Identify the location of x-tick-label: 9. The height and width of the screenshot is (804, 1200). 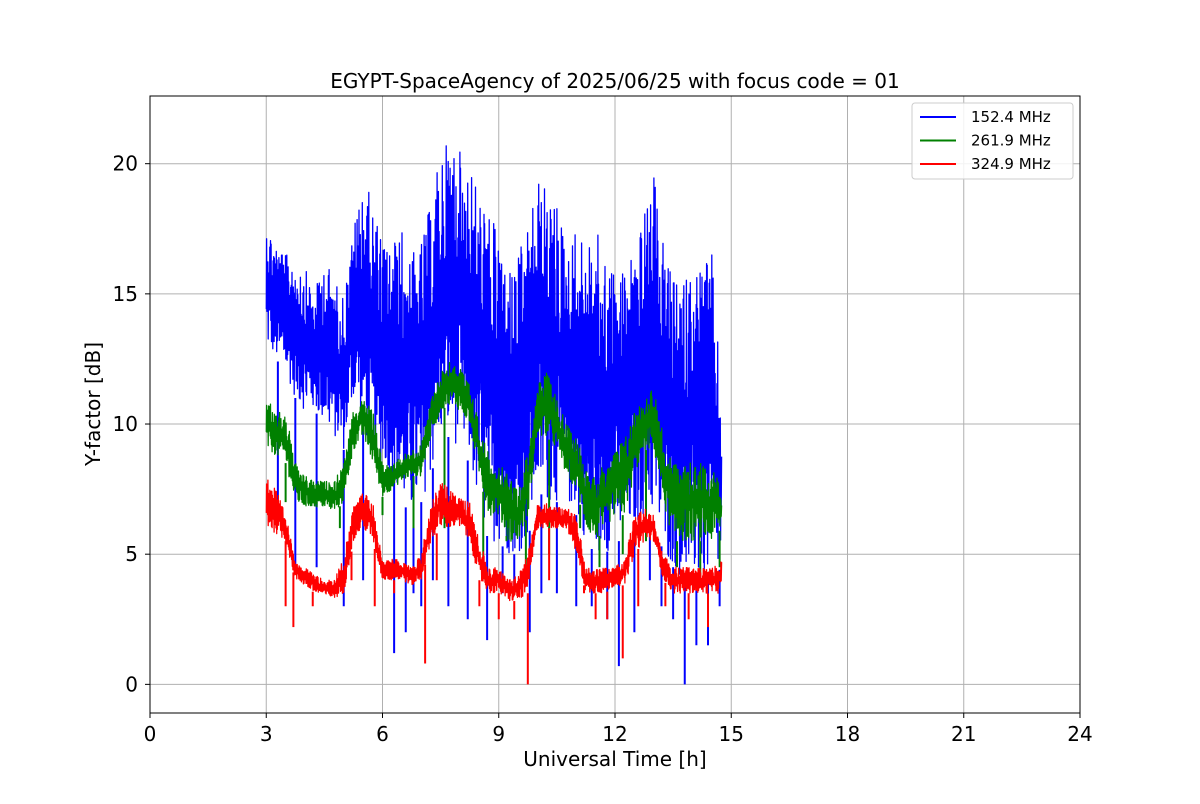
(498, 734).